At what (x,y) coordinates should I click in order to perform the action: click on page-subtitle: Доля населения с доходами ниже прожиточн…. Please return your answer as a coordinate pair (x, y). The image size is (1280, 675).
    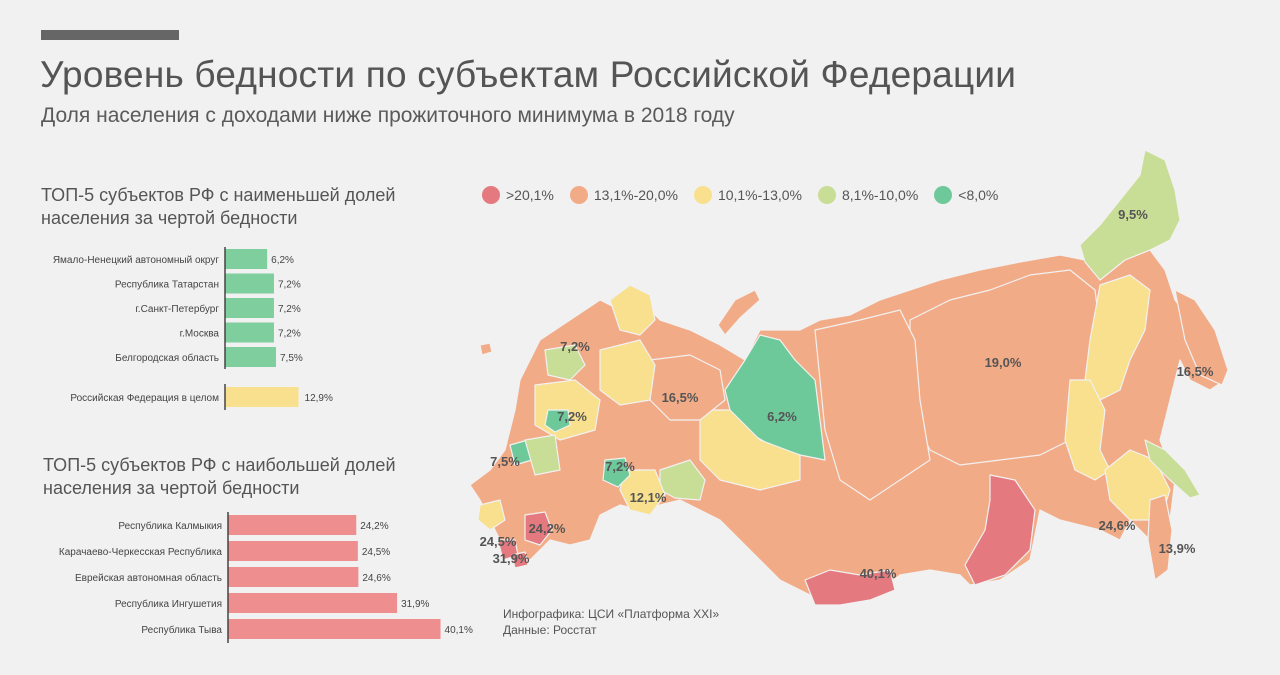
    Looking at the image, I should click on (388, 115).